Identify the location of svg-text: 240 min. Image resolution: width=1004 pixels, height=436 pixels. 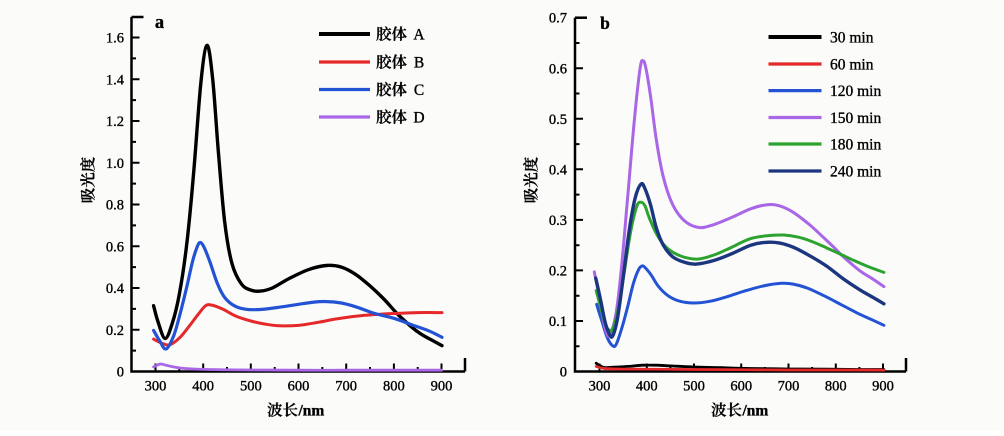
(855, 171).